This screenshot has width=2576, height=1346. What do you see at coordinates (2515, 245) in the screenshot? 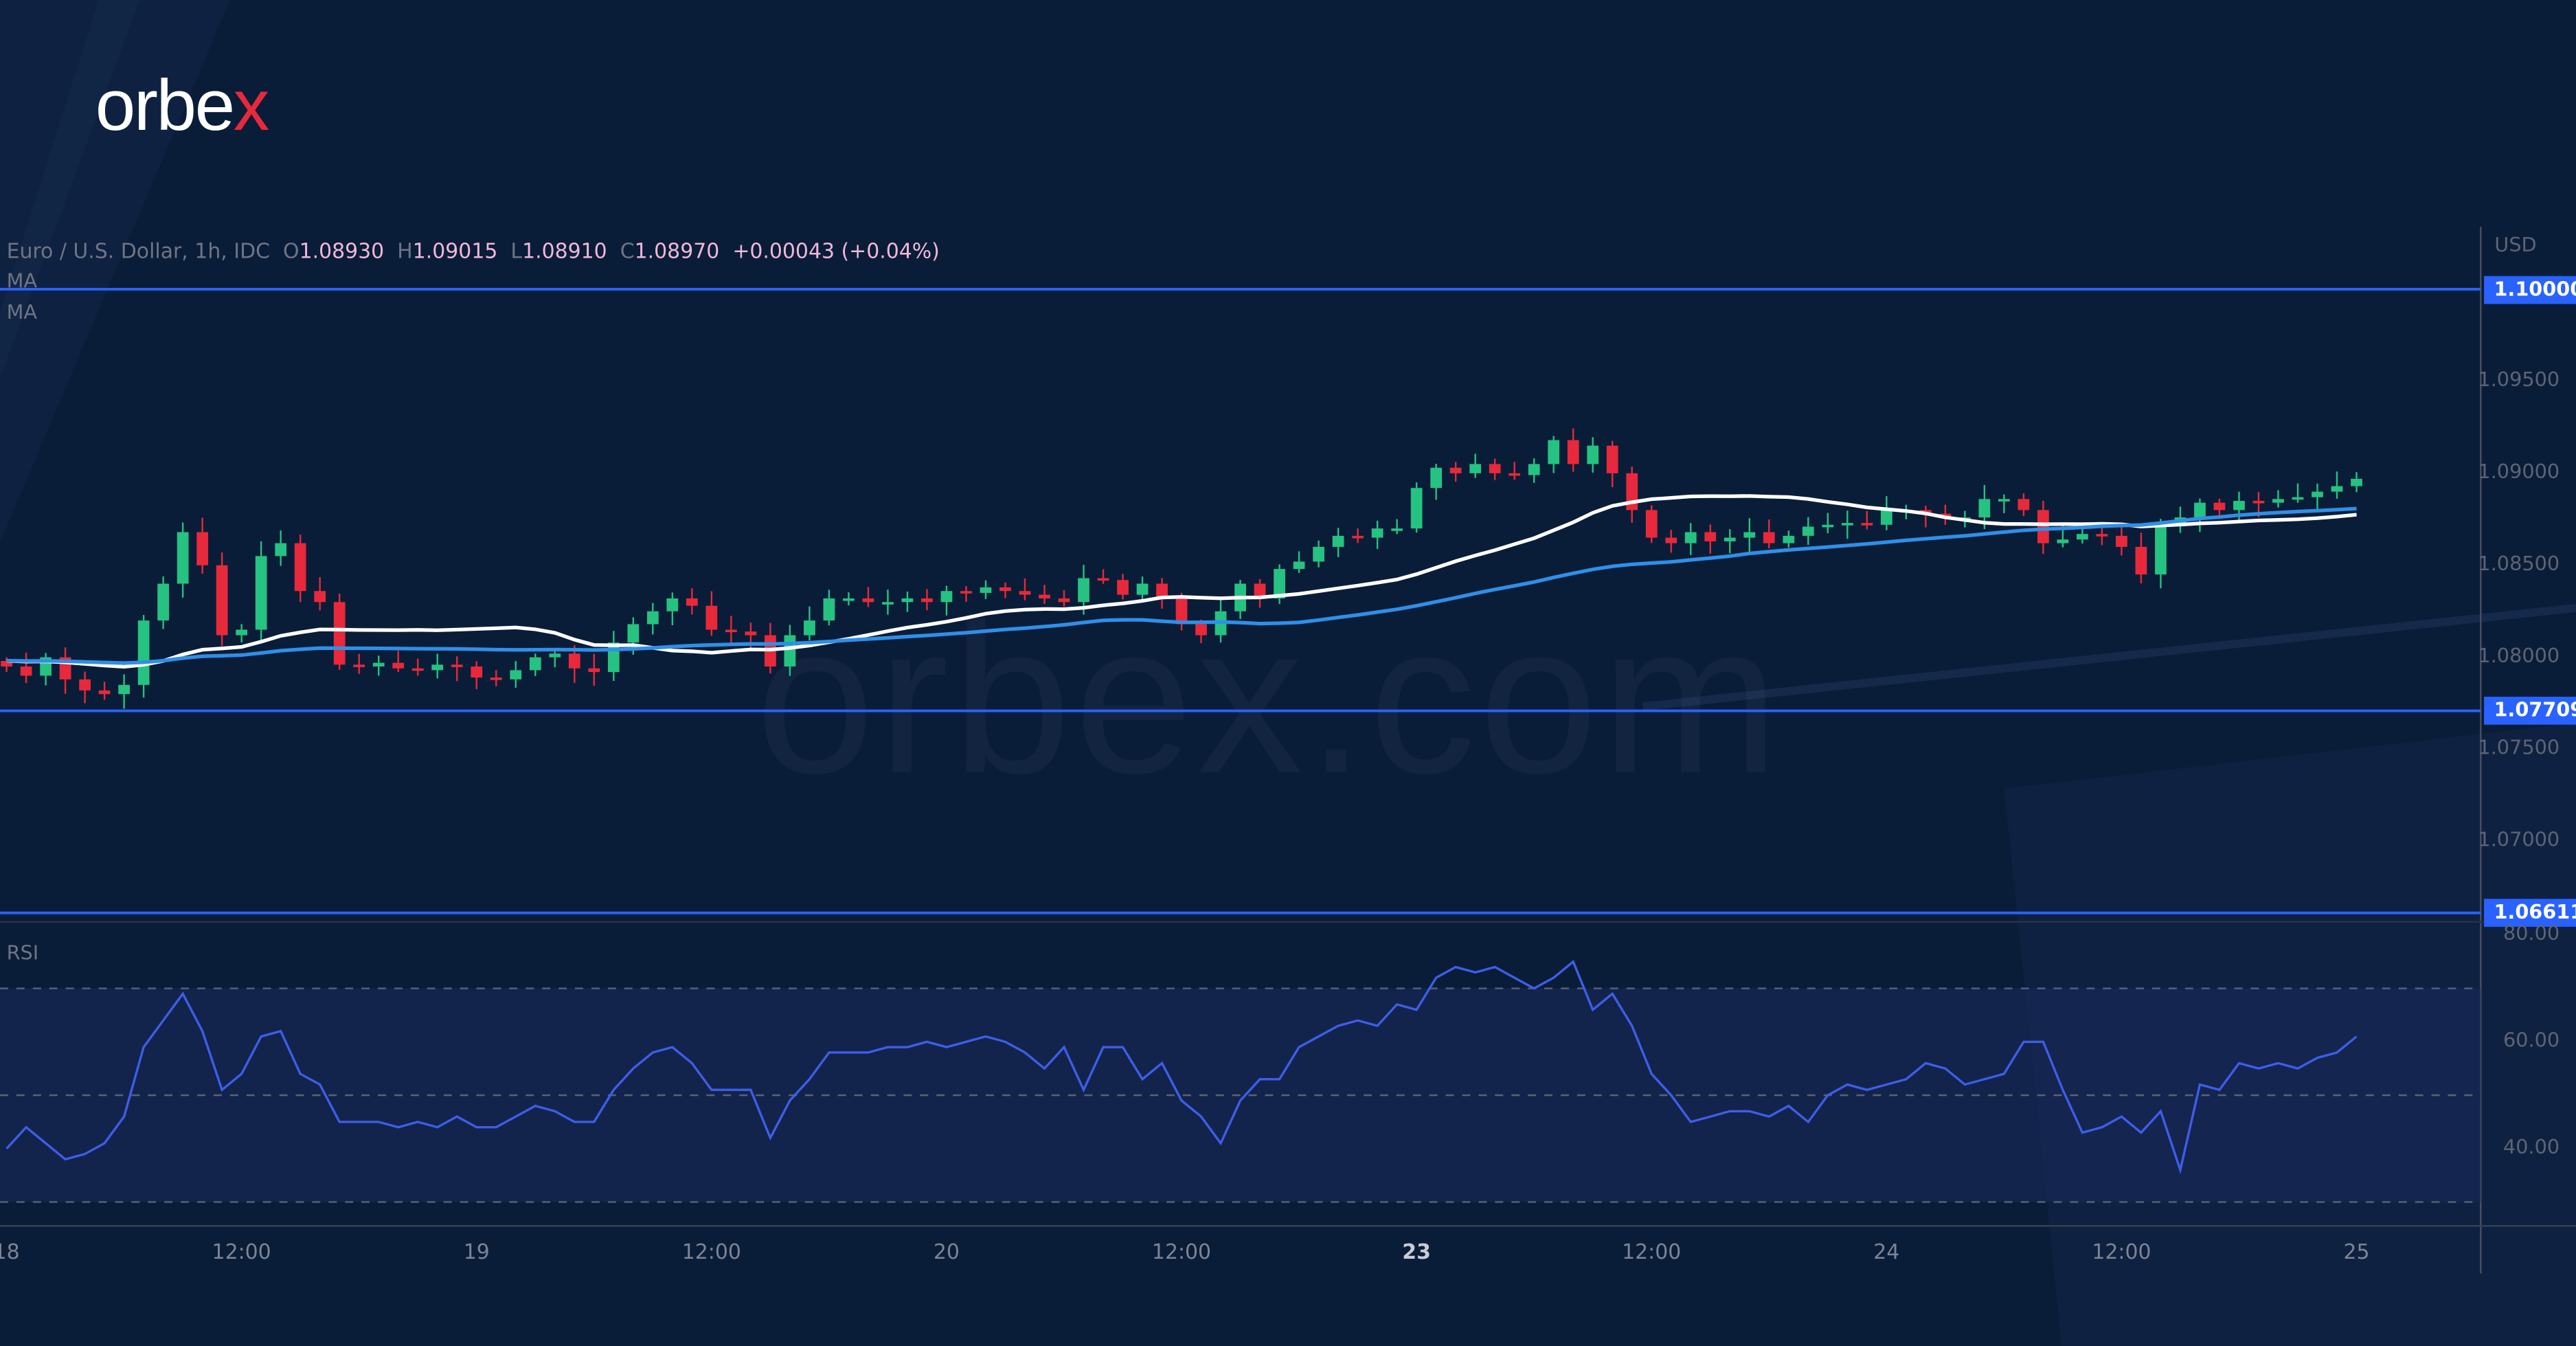
I see `currency-label: USD` at bounding box center [2515, 245].